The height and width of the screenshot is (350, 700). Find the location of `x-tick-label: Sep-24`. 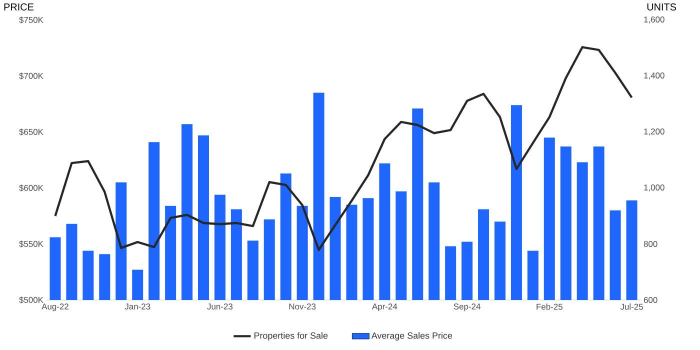

x-tick-label: Sep-24 is located at coordinates (467, 308).